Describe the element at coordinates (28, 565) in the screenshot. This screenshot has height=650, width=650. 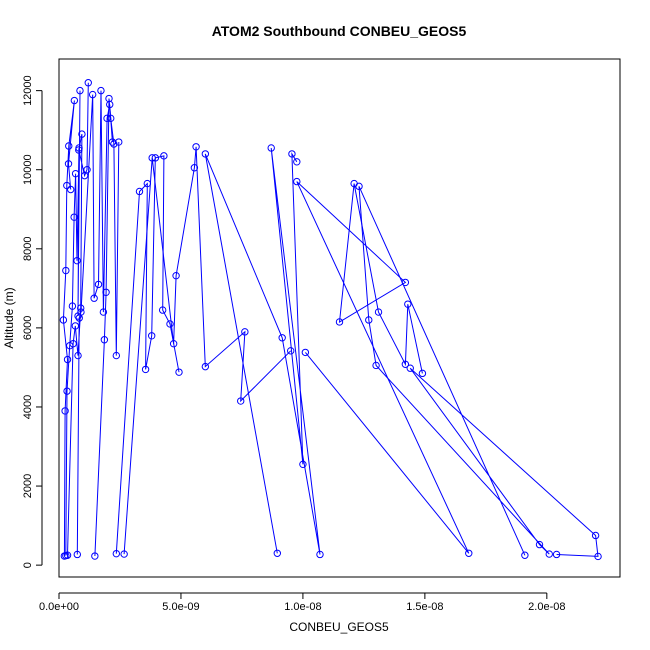
I see `y-tick-label: 0` at that location.